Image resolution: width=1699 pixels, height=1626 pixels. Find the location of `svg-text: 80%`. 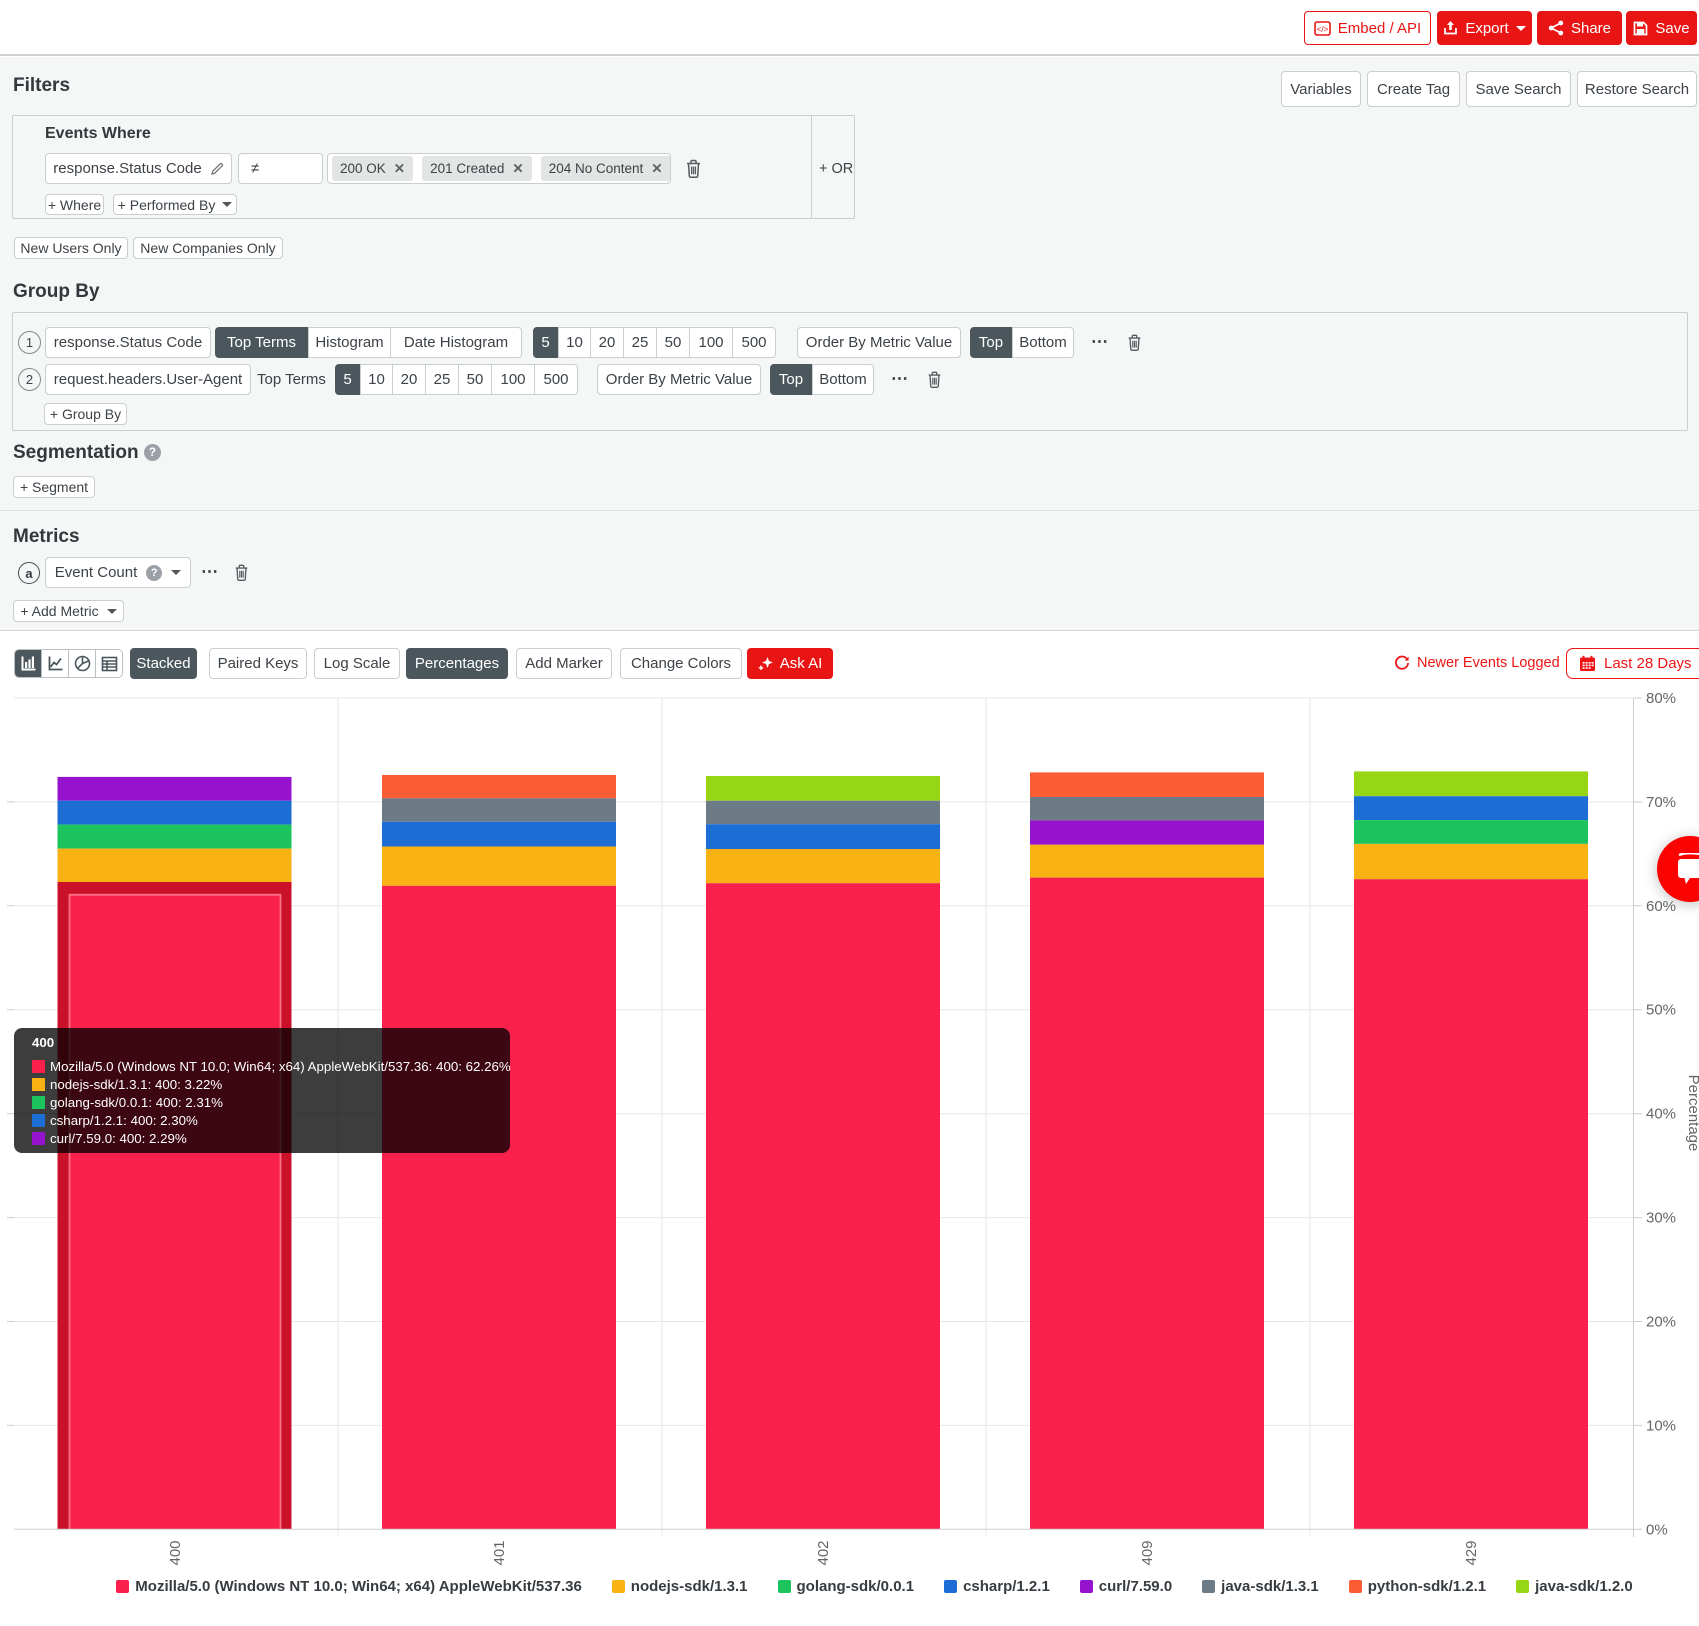

svg-text: 80% is located at coordinates (1661, 698).